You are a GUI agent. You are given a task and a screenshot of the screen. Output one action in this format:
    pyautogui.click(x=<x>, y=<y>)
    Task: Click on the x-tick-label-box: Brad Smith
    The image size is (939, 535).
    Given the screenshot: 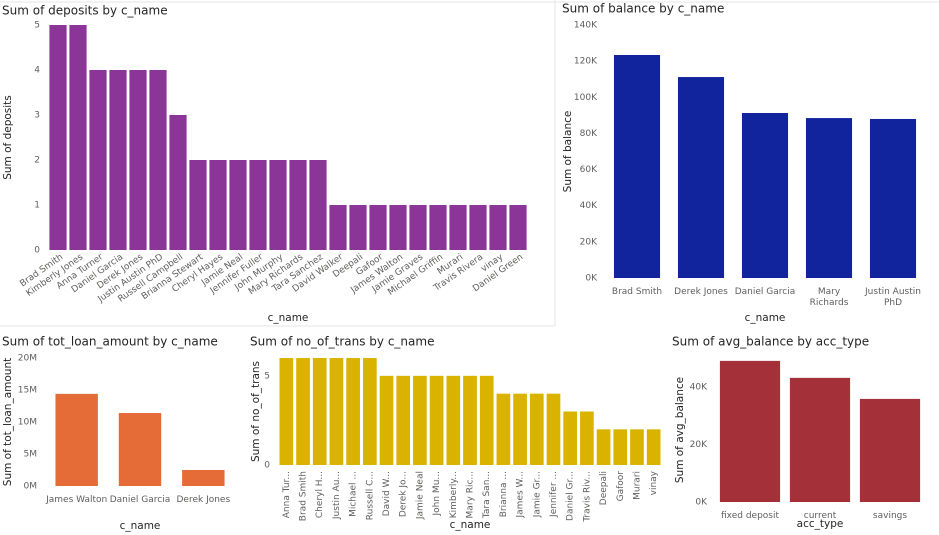 What is the action you would take?
    pyautogui.click(x=637, y=292)
    